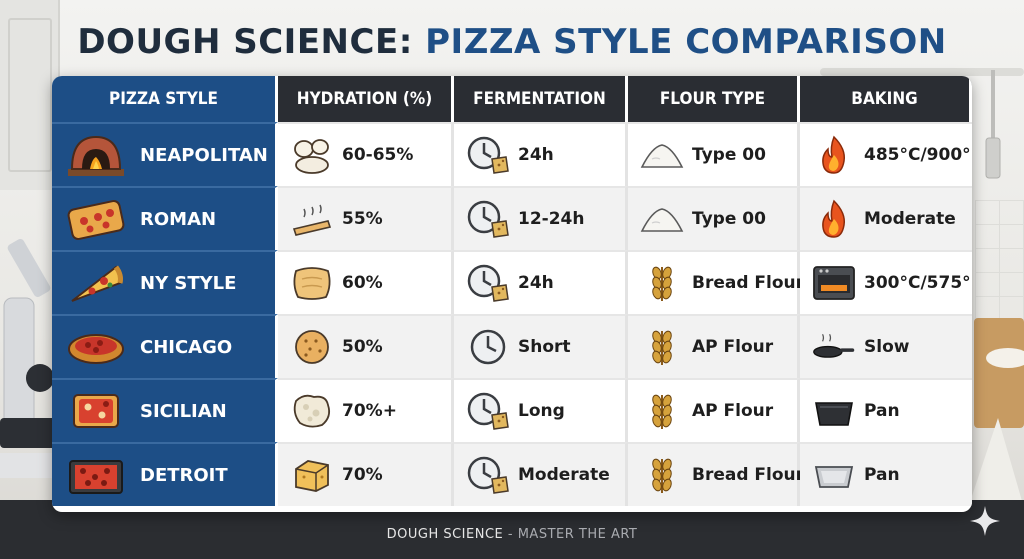 The width and height of the screenshot is (1024, 559). Describe the element at coordinates (834, 283) in the screenshot. I see `deck-oven-icon` at that location.